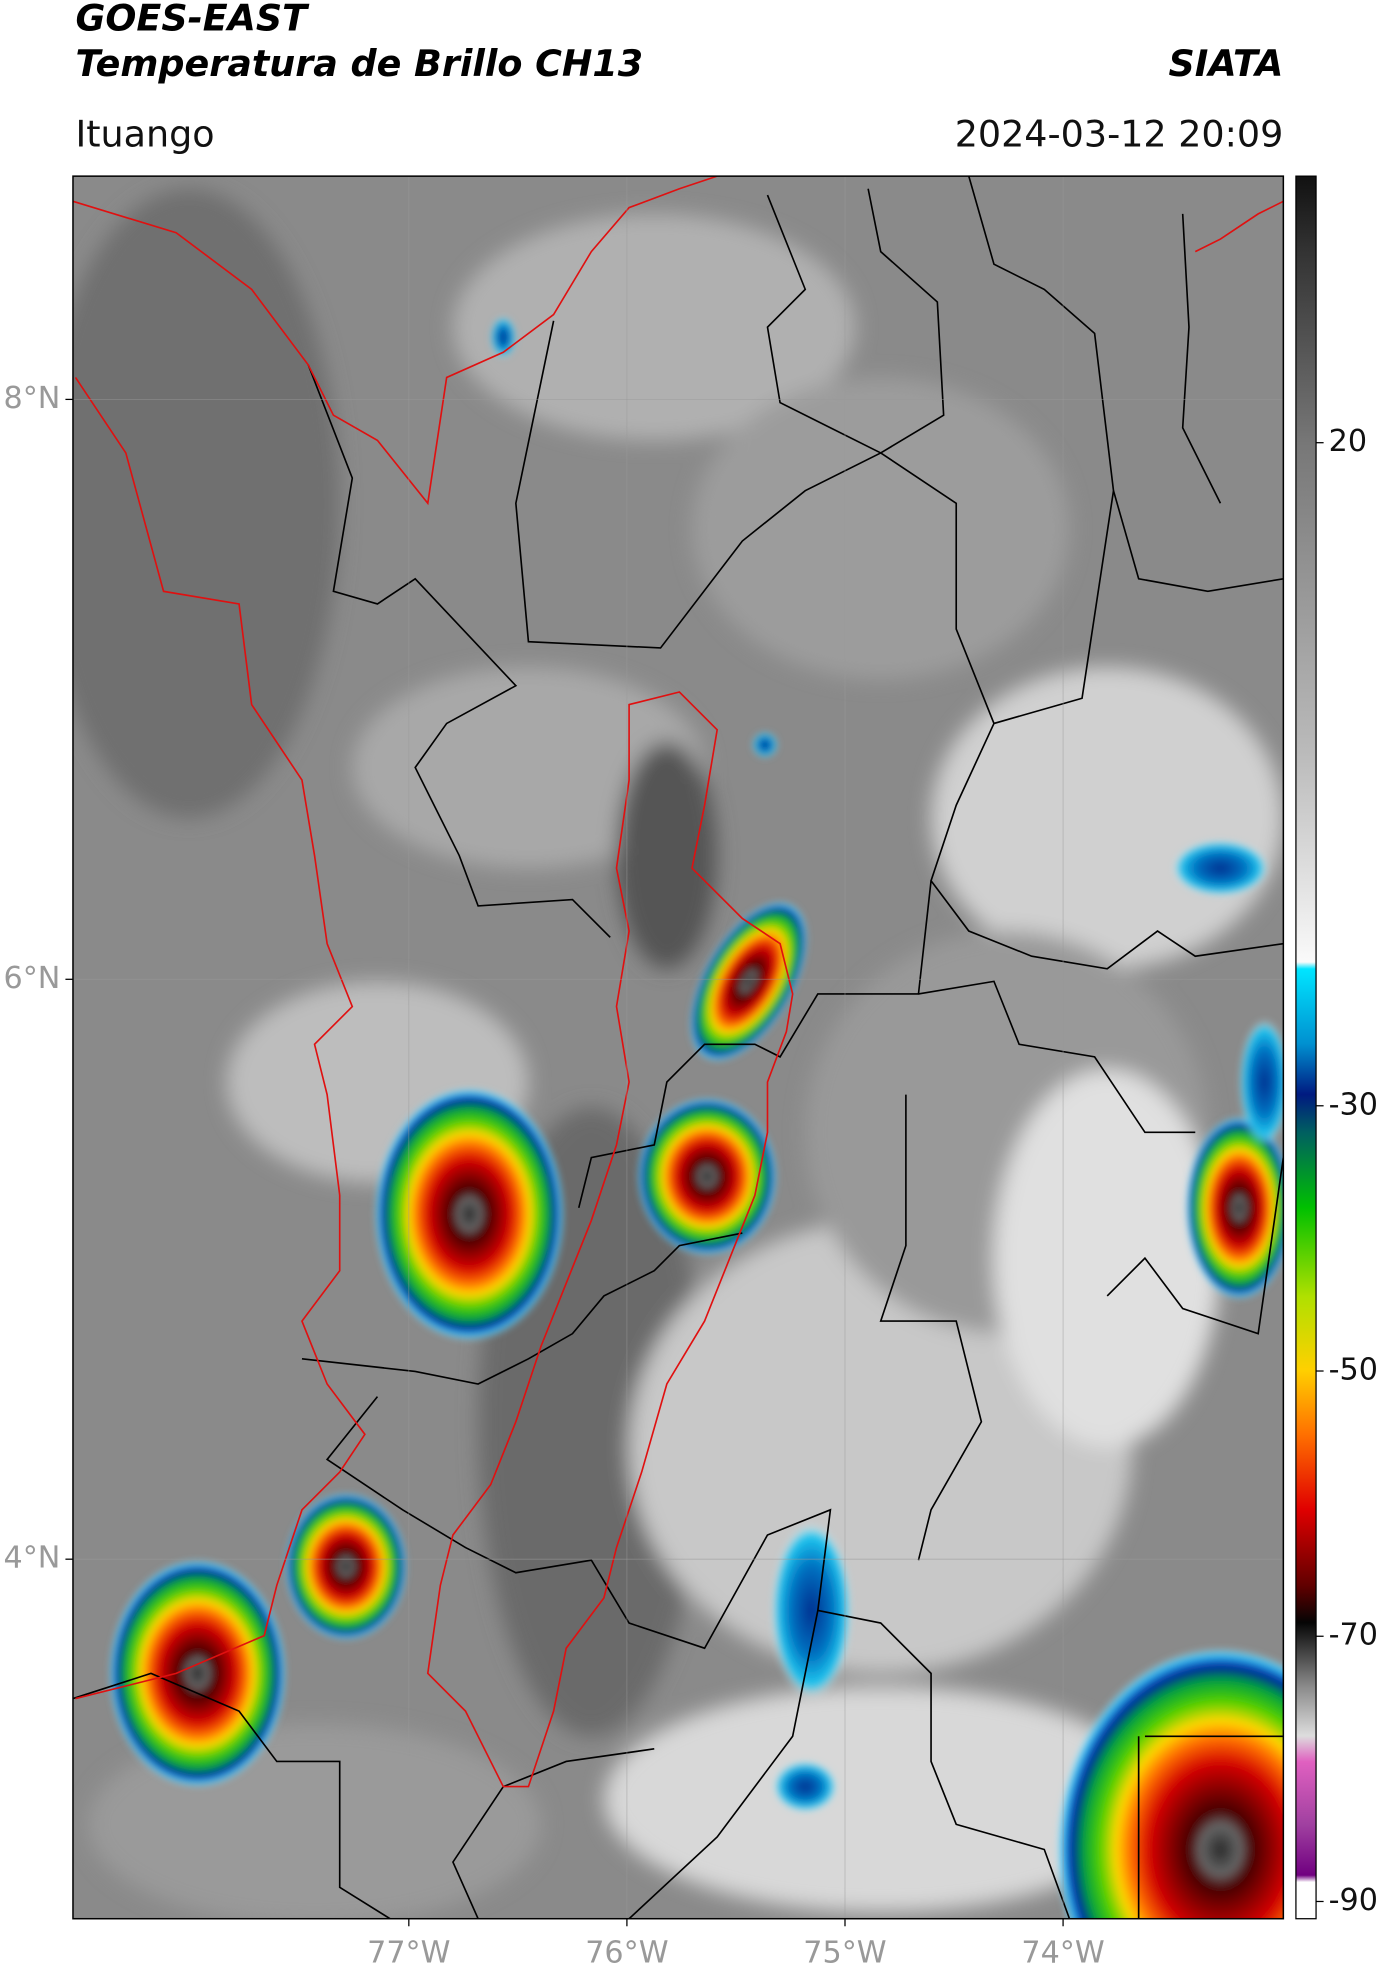  I want to click on subtitle: Temperatura de Brillo CH13, so click(359, 63).